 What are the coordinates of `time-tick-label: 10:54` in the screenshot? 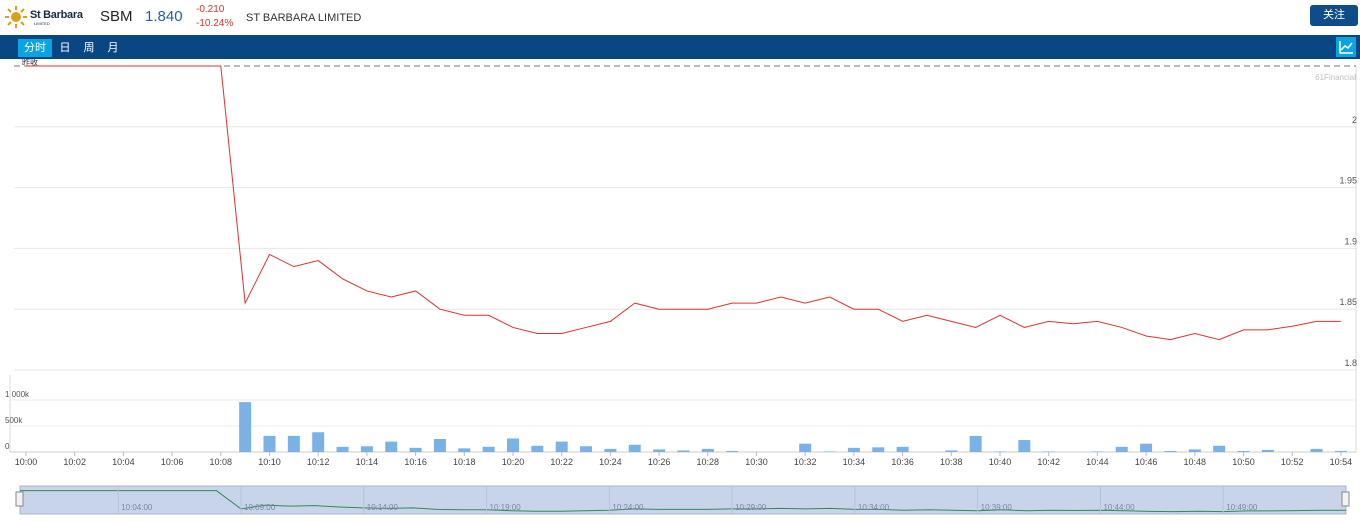 It's located at (1341, 462).